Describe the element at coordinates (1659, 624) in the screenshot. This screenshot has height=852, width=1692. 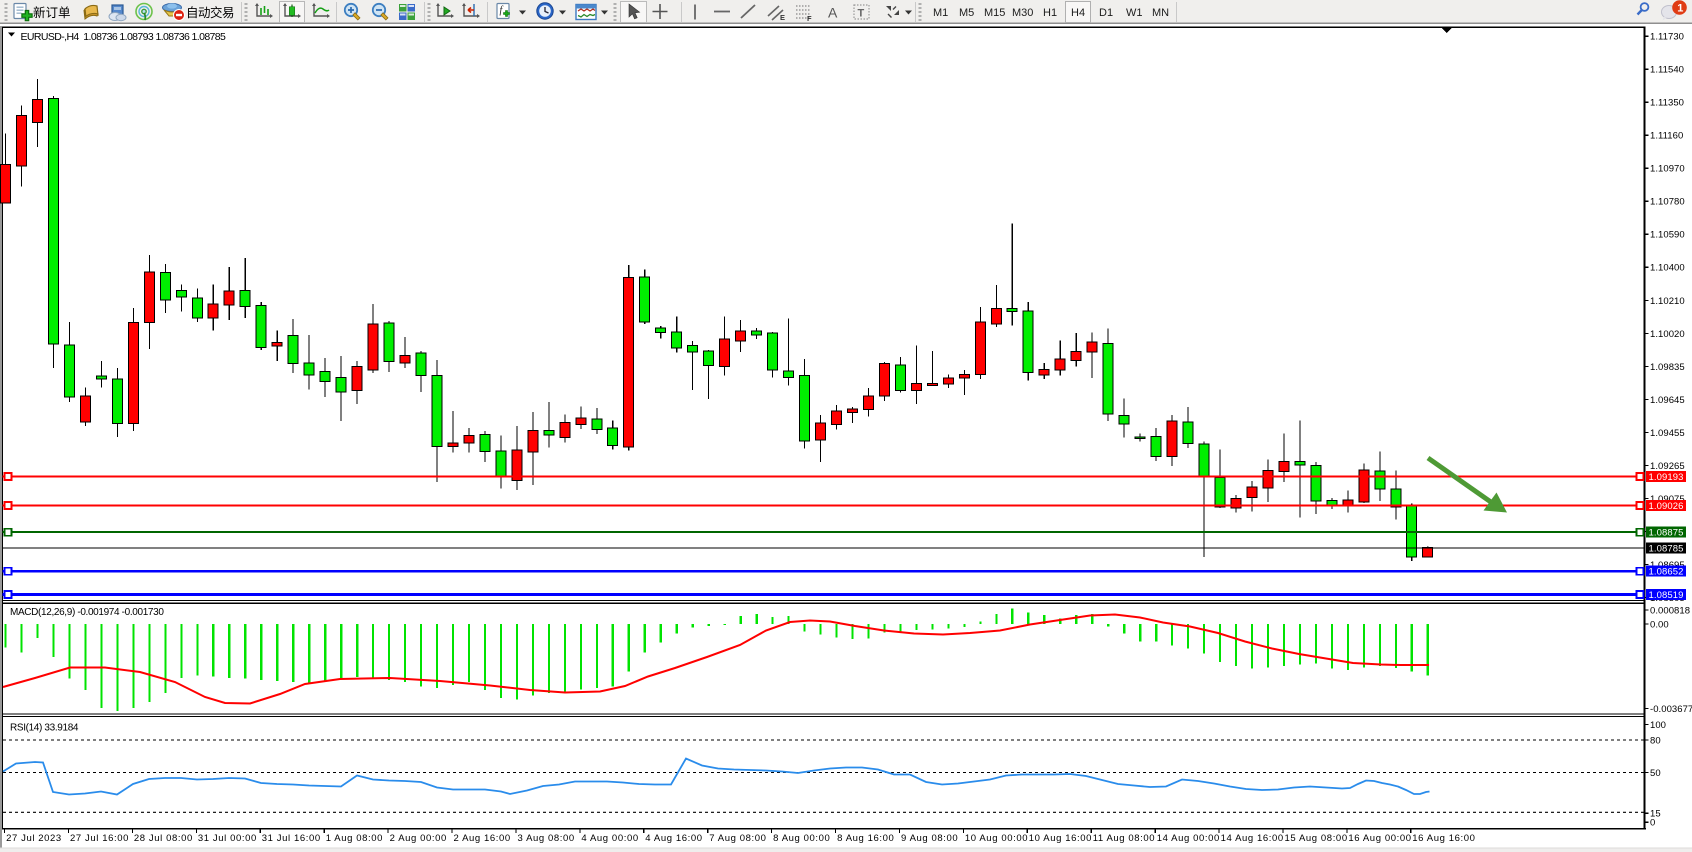
I see `svg-text: 0.00` at that location.